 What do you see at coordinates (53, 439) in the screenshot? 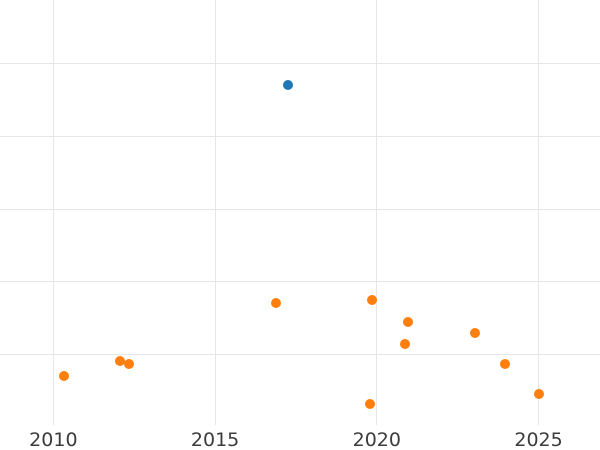
I see `x-tick-label: 2010` at bounding box center [53, 439].